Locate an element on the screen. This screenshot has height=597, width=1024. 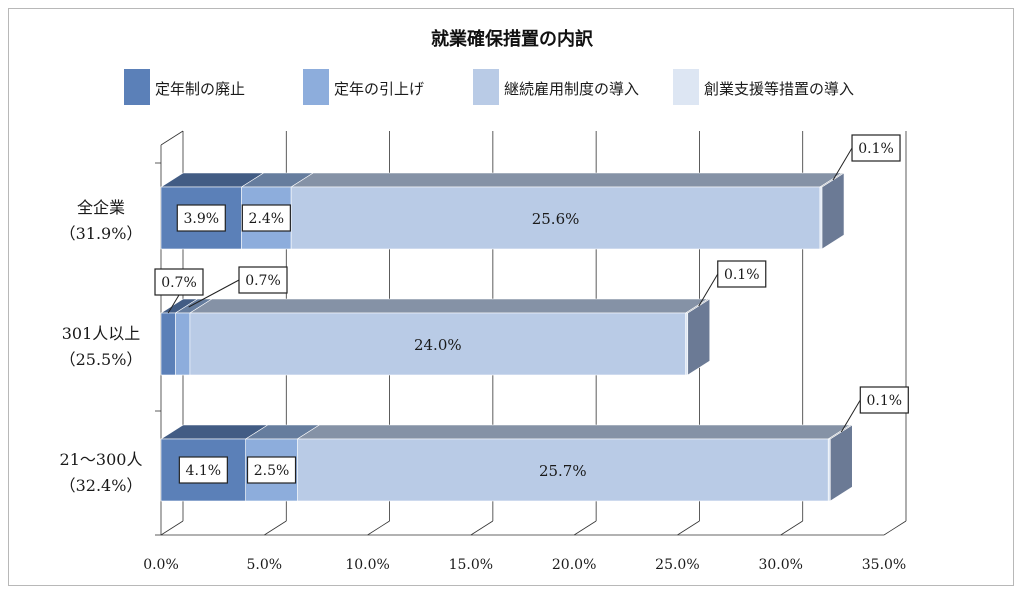
category-label: 21～300人 is located at coordinates (101, 459).